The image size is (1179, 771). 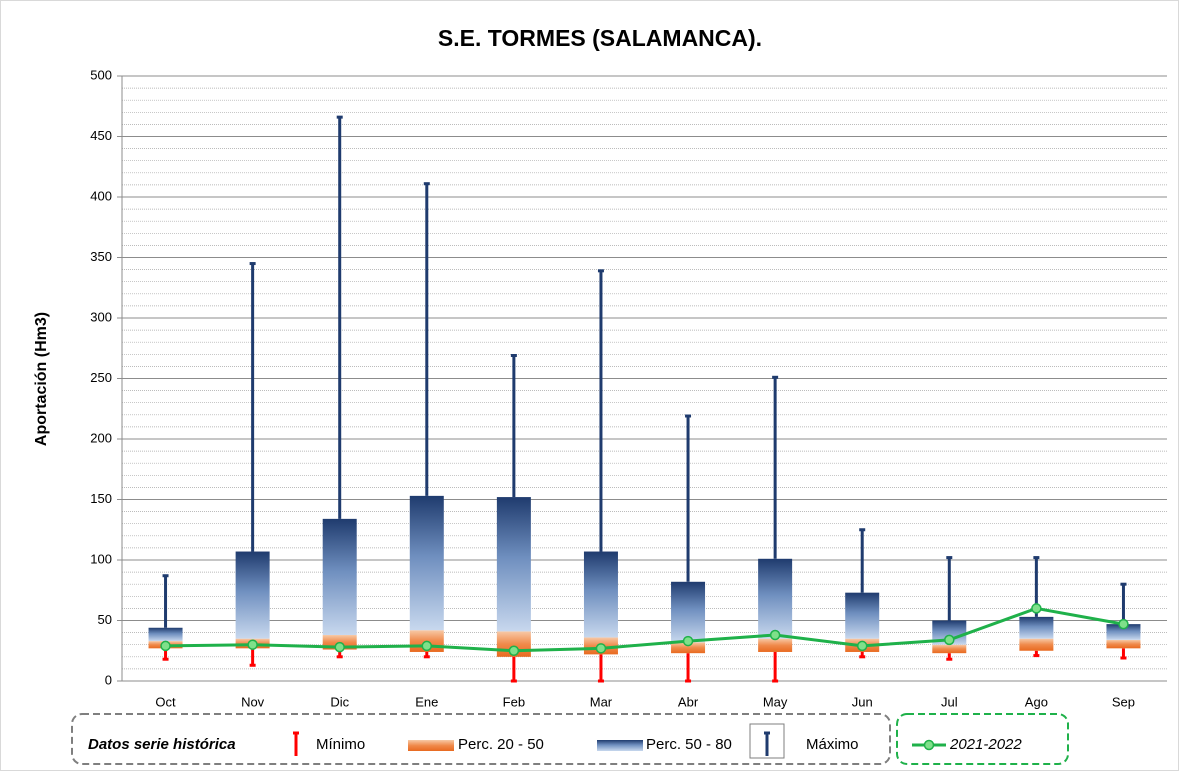 I want to click on x-tick-label: May, so click(x=775, y=701).